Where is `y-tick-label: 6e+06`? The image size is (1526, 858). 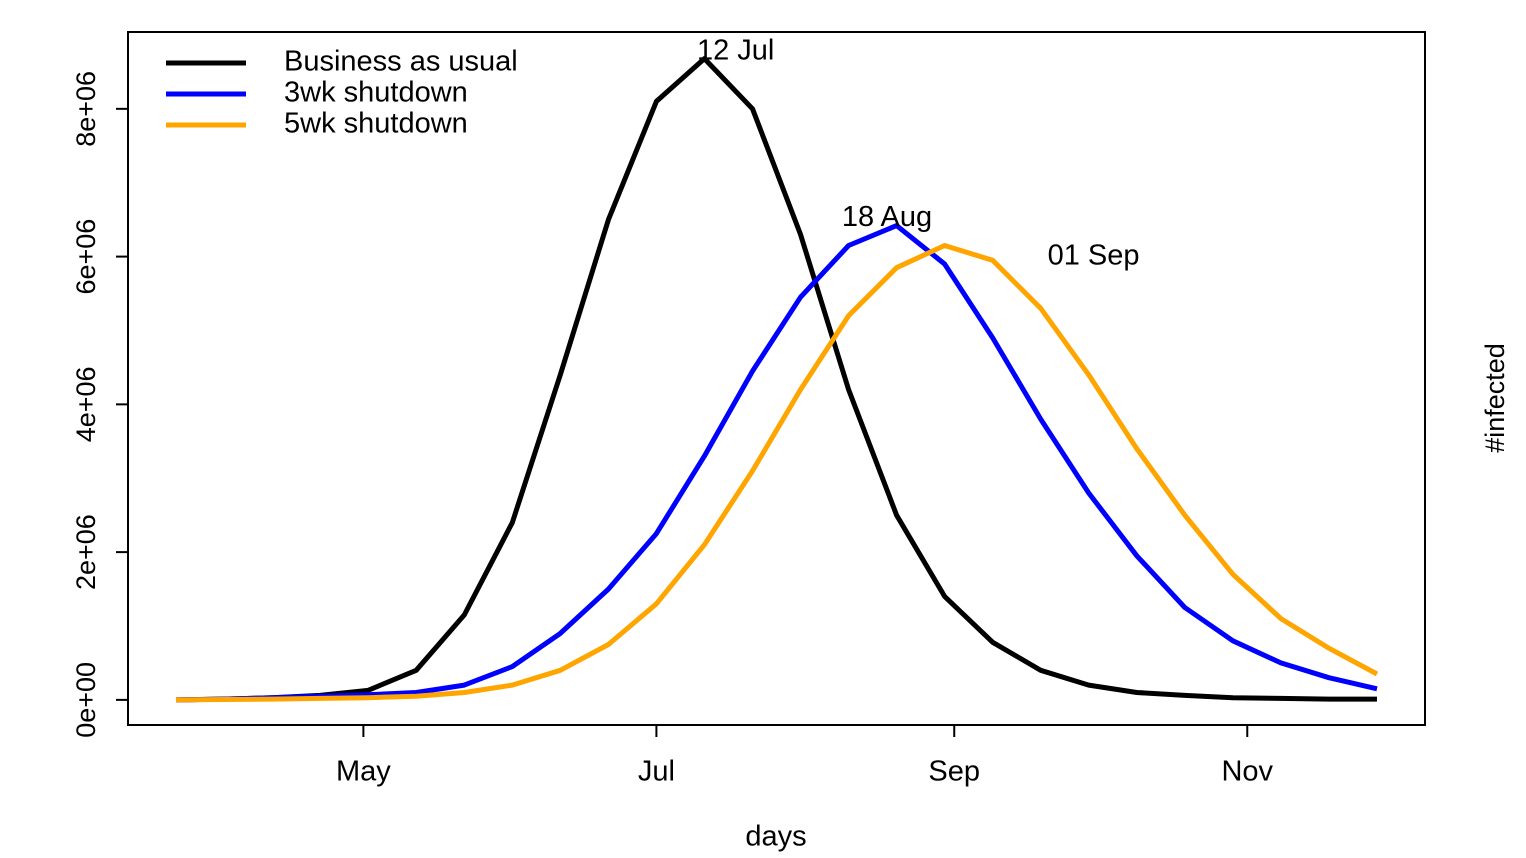 y-tick-label: 6e+06 is located at coordinates (86, 257).